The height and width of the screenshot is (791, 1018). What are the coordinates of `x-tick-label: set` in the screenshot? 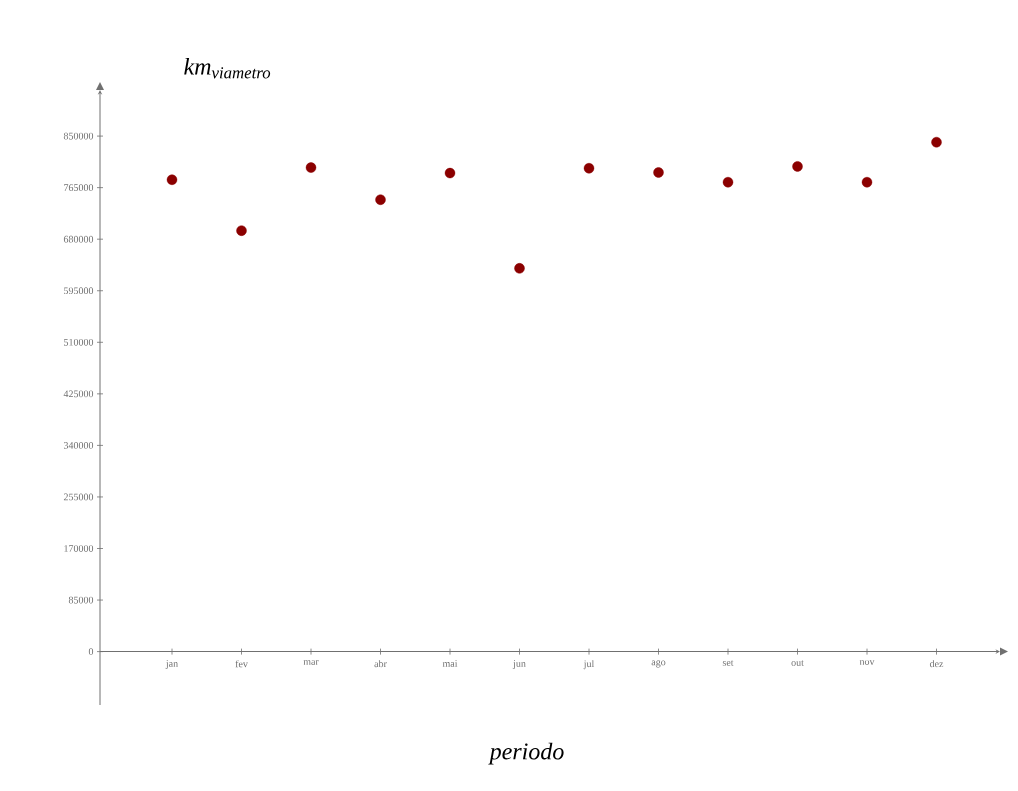 It's located at (728, 663).